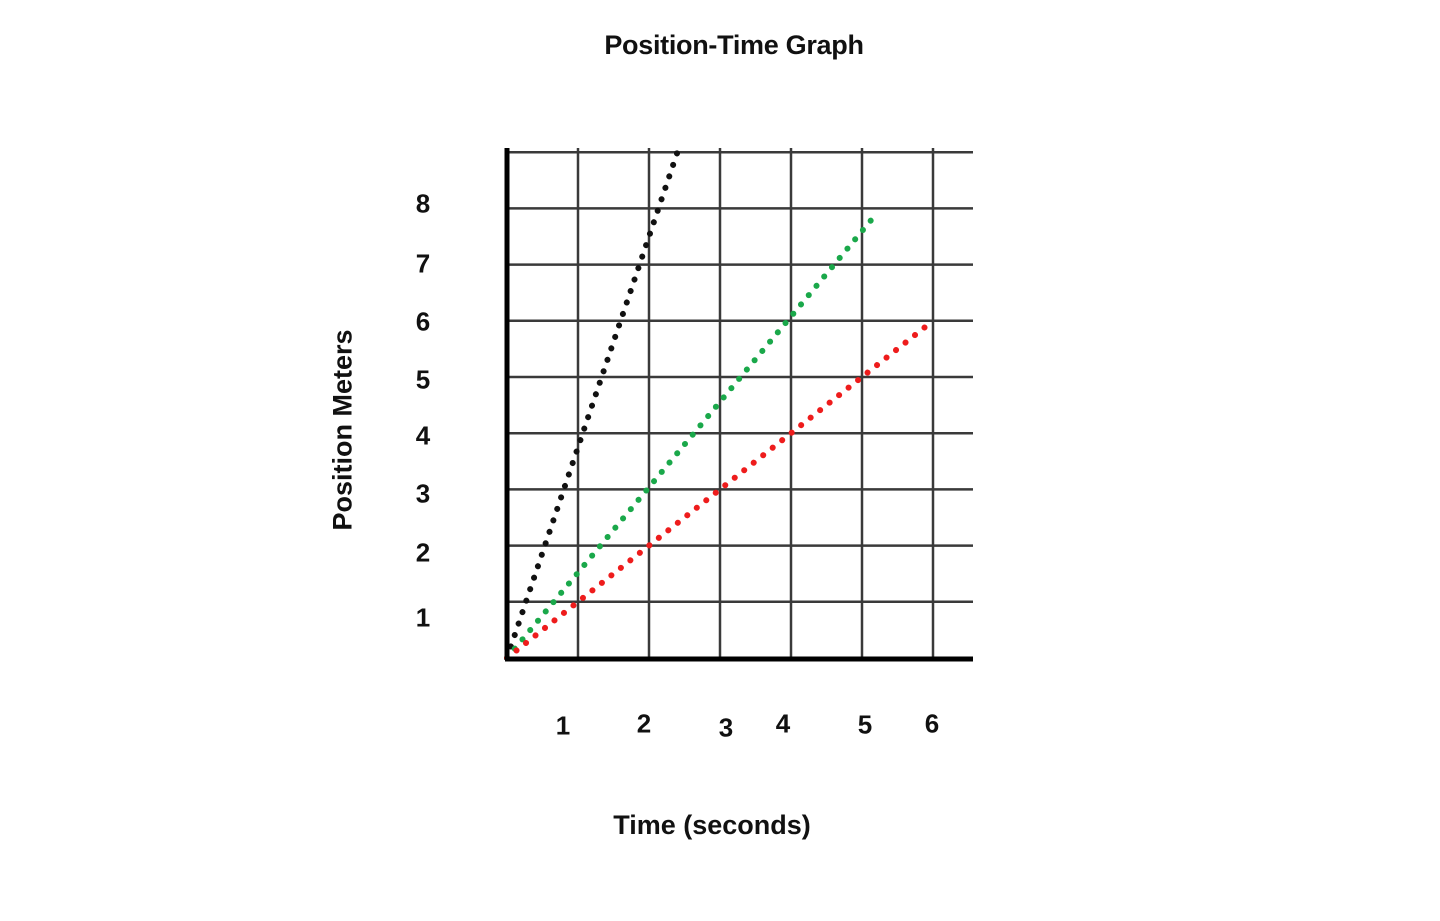 This screenshot has width=1440, height=921. I want to click on y-tick-label: 8, so click(423, 203).